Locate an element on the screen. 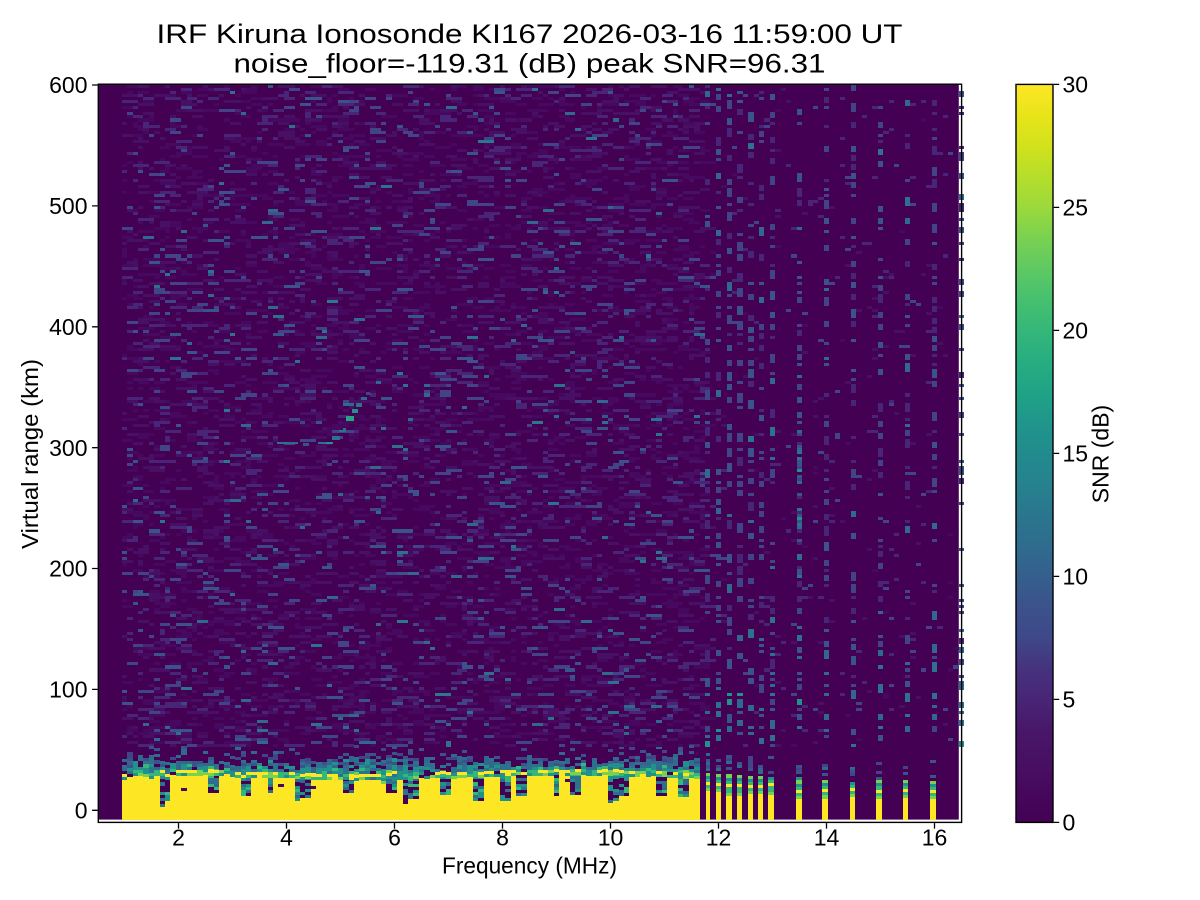  svg-text: 15 is located at coordinates (1076, 454).